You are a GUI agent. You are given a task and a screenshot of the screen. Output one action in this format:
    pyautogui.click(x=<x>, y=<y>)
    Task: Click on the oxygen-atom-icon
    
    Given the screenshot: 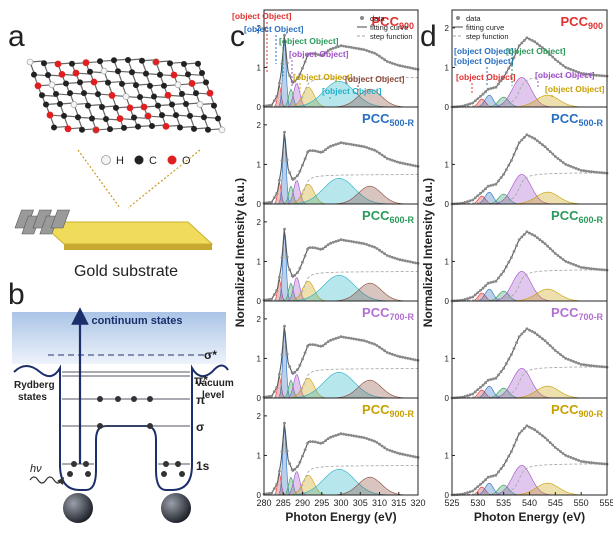 What is the action you would take?
    pyautogui.click(x=58, y=64)
    